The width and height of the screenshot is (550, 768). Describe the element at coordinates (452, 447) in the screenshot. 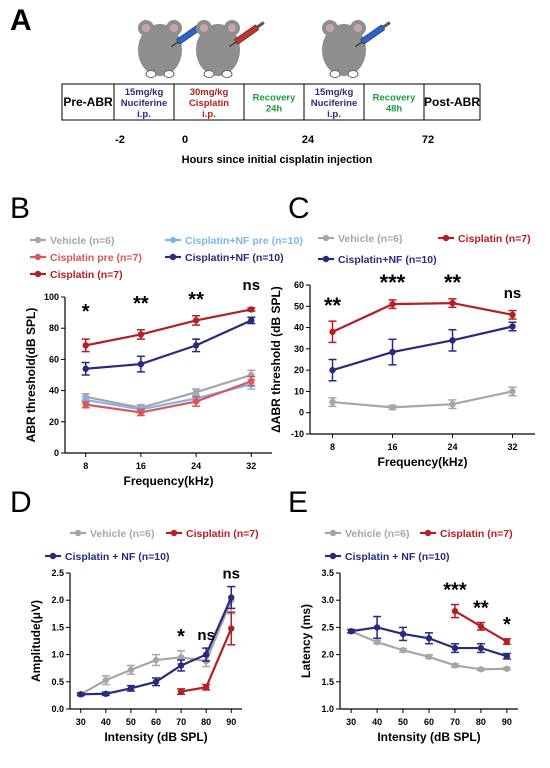

I see `x-tick-label: 24` at that location.